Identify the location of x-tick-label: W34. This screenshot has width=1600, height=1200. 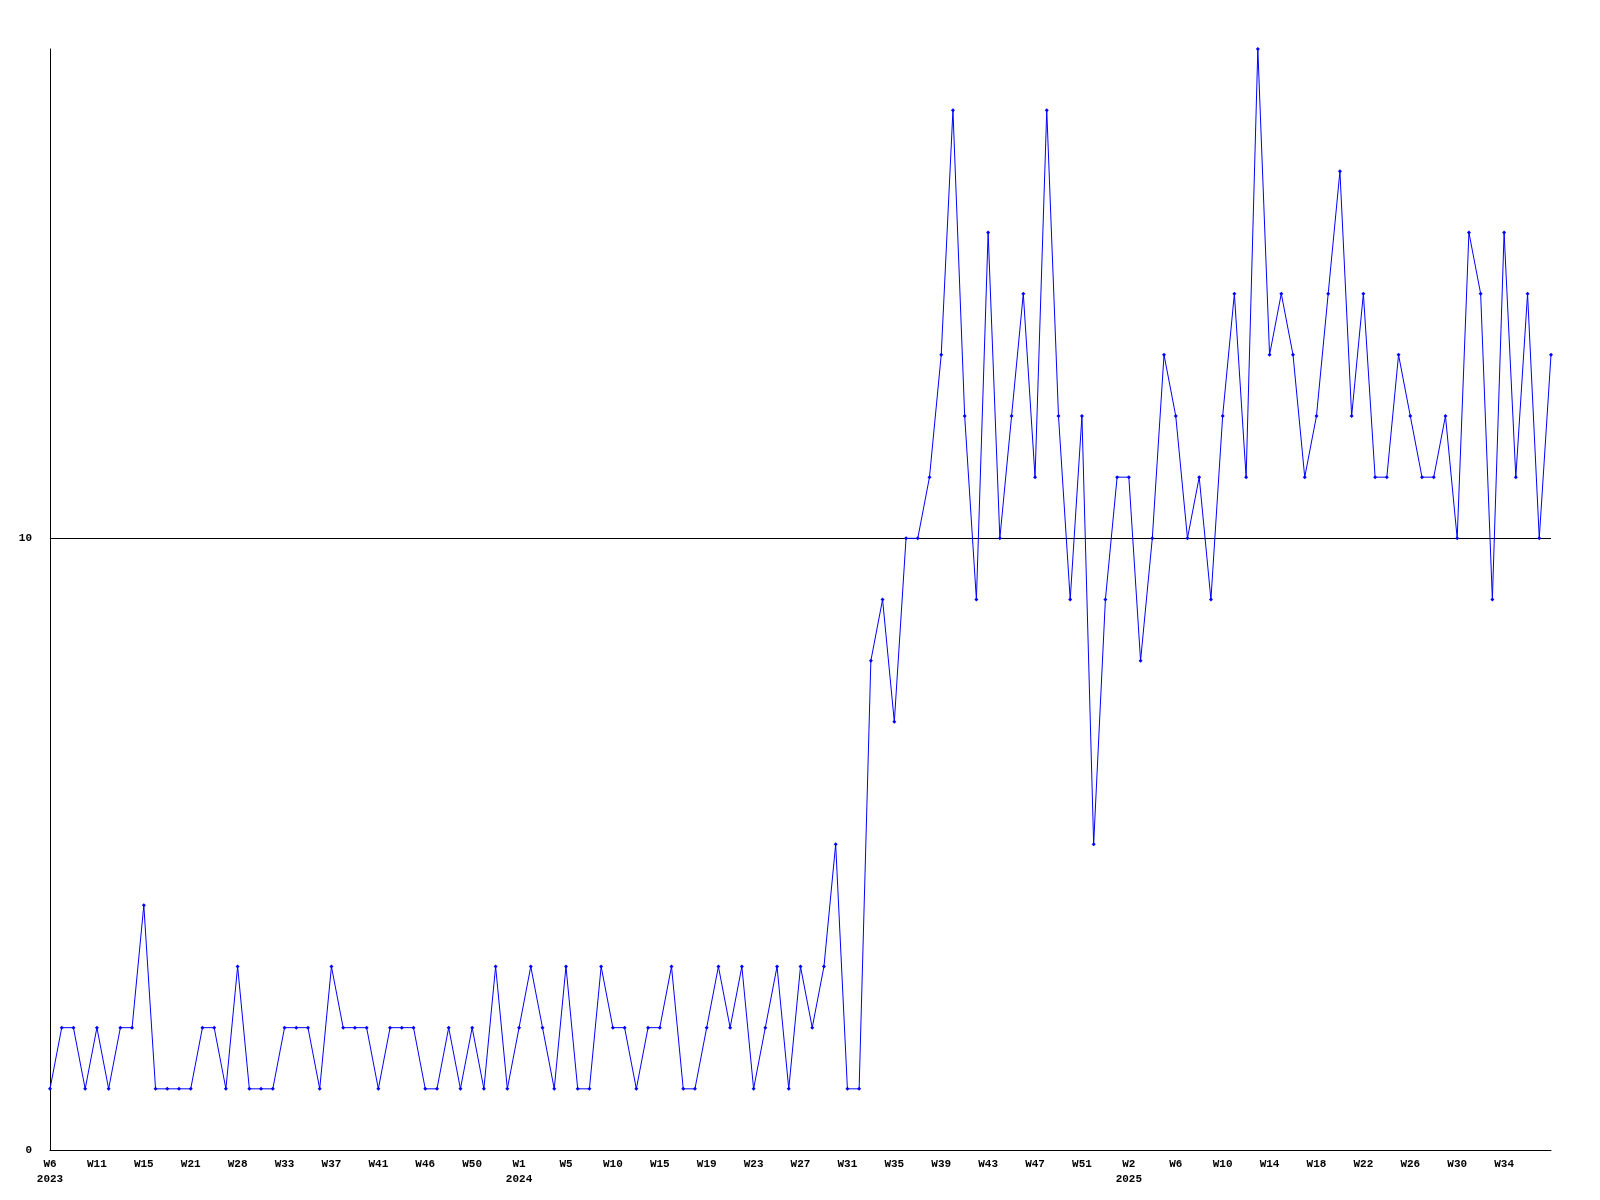
(1504, 1163).